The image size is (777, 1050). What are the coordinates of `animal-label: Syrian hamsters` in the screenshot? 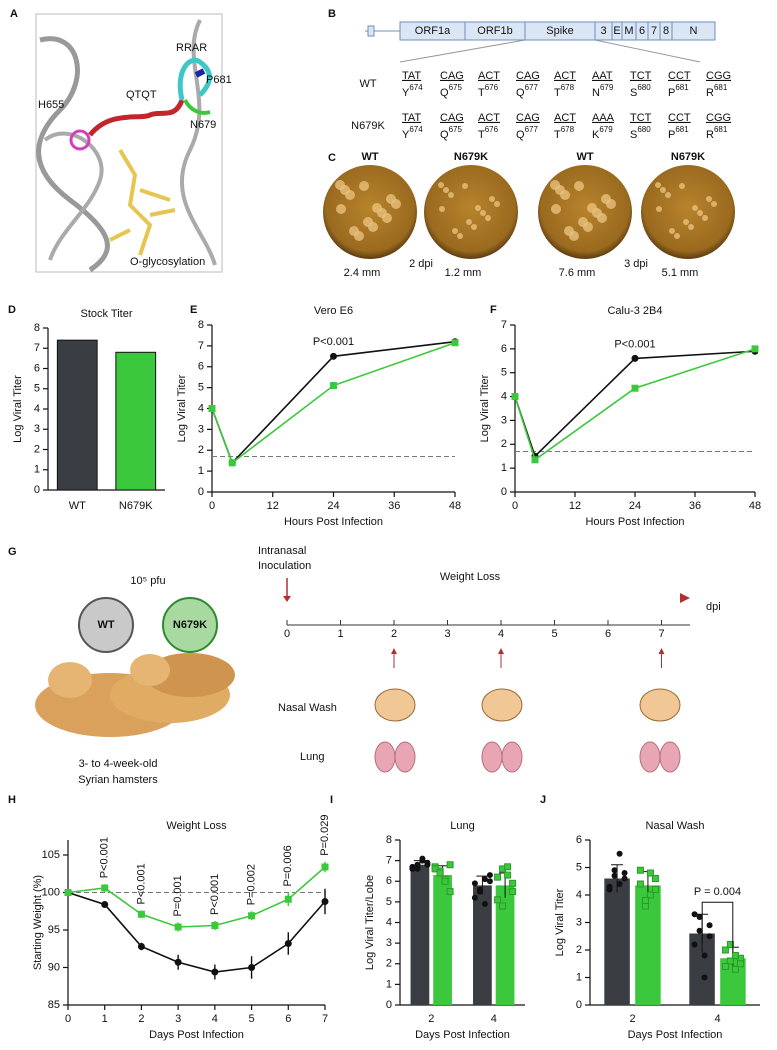 It's located at (118, 780).